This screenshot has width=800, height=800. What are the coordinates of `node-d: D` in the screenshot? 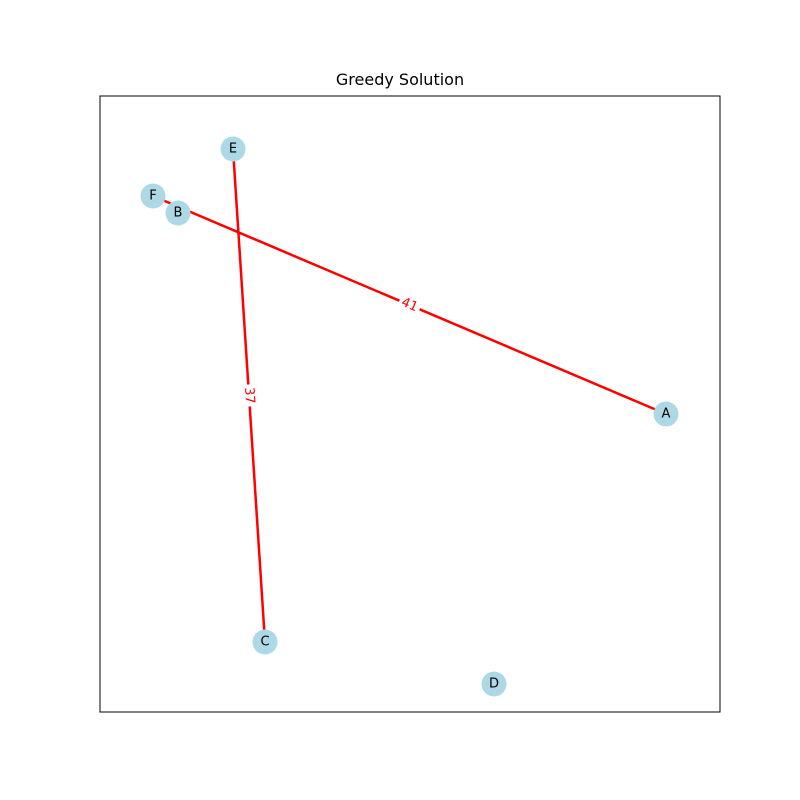 It's located at (494, 684).